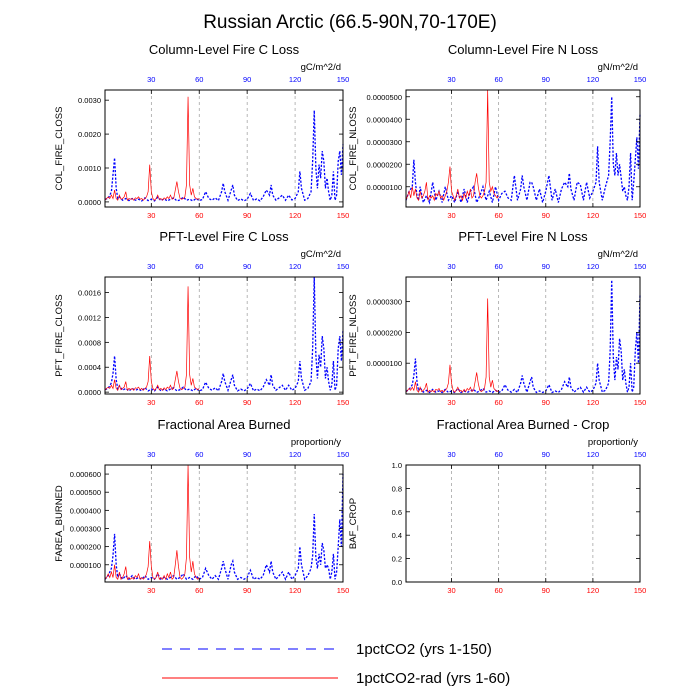 The height and width of the screenshot is (700, 700). Describe the element at coordinates (85, 547) in the screenshot. I see `y-tick-label: 0.000200` at that location.